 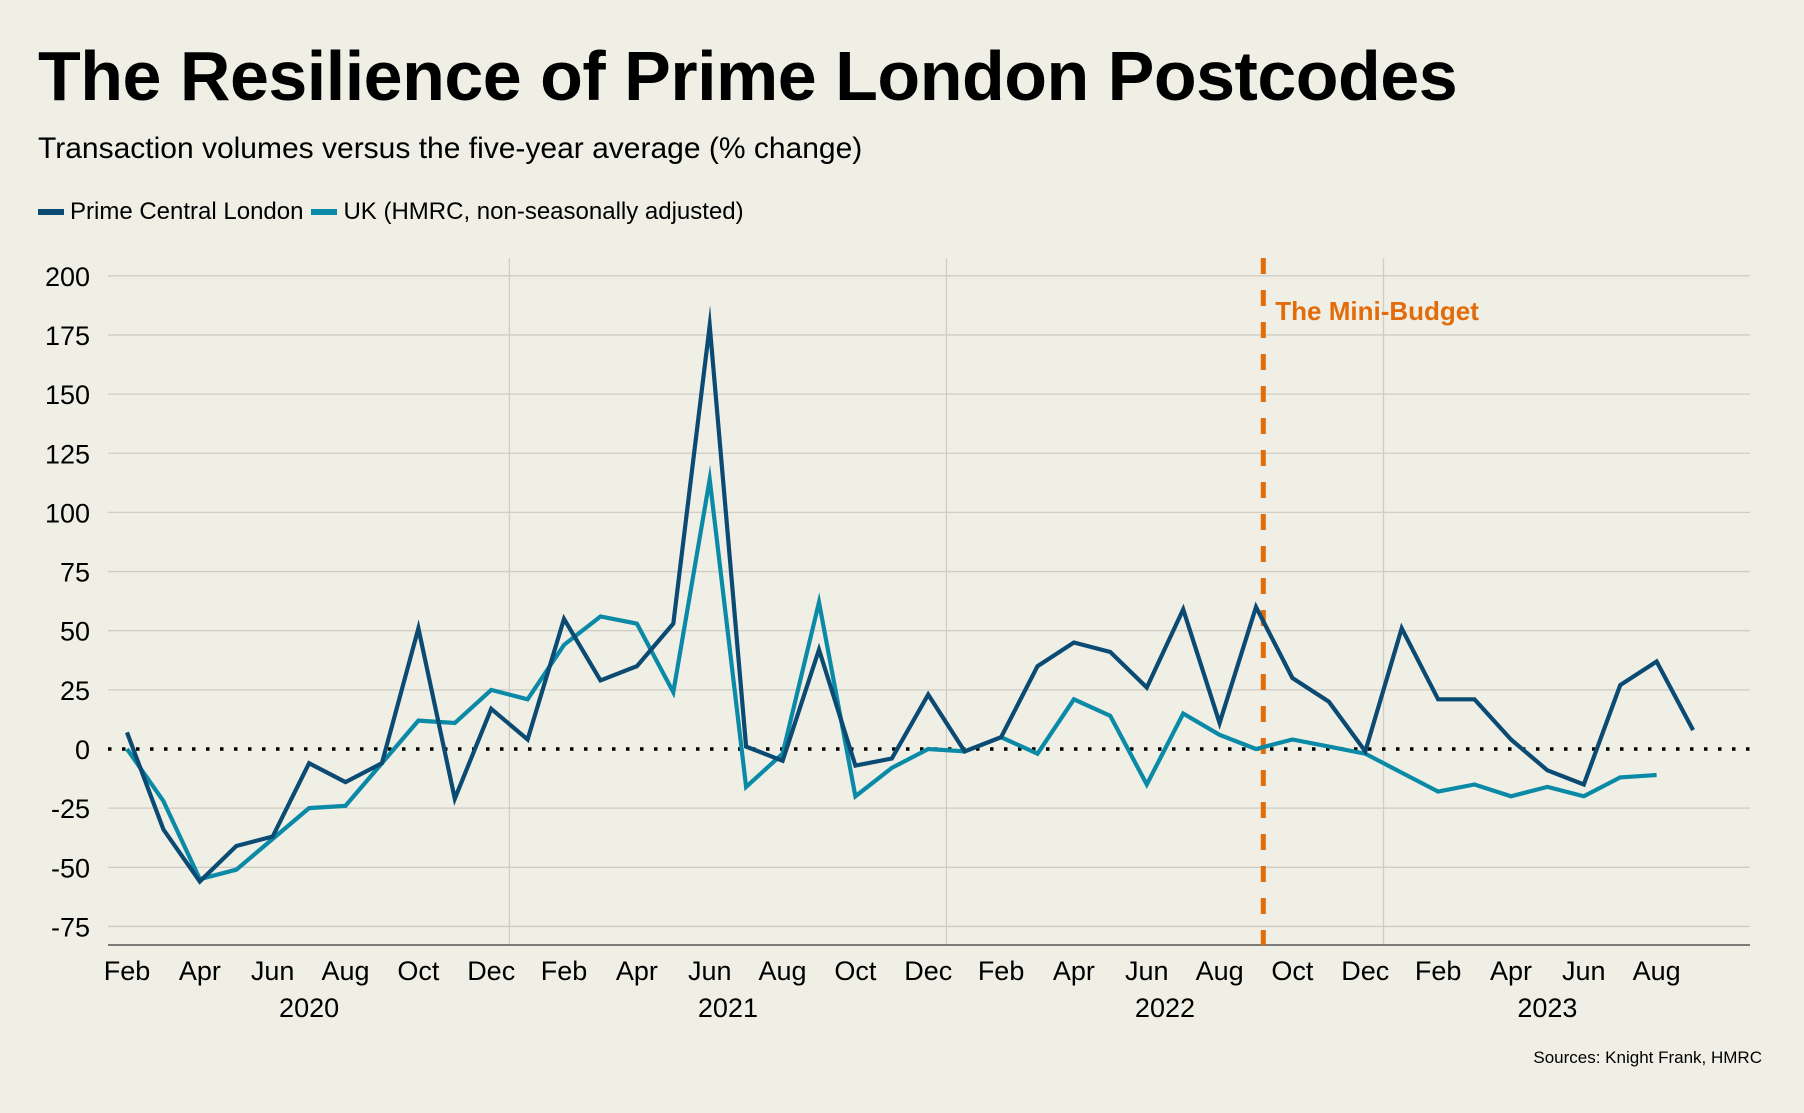 What do you see at coordinates (70, 927) in the screenshot?
I see `y-tick-label: -75` at bounding box center [70, 927].